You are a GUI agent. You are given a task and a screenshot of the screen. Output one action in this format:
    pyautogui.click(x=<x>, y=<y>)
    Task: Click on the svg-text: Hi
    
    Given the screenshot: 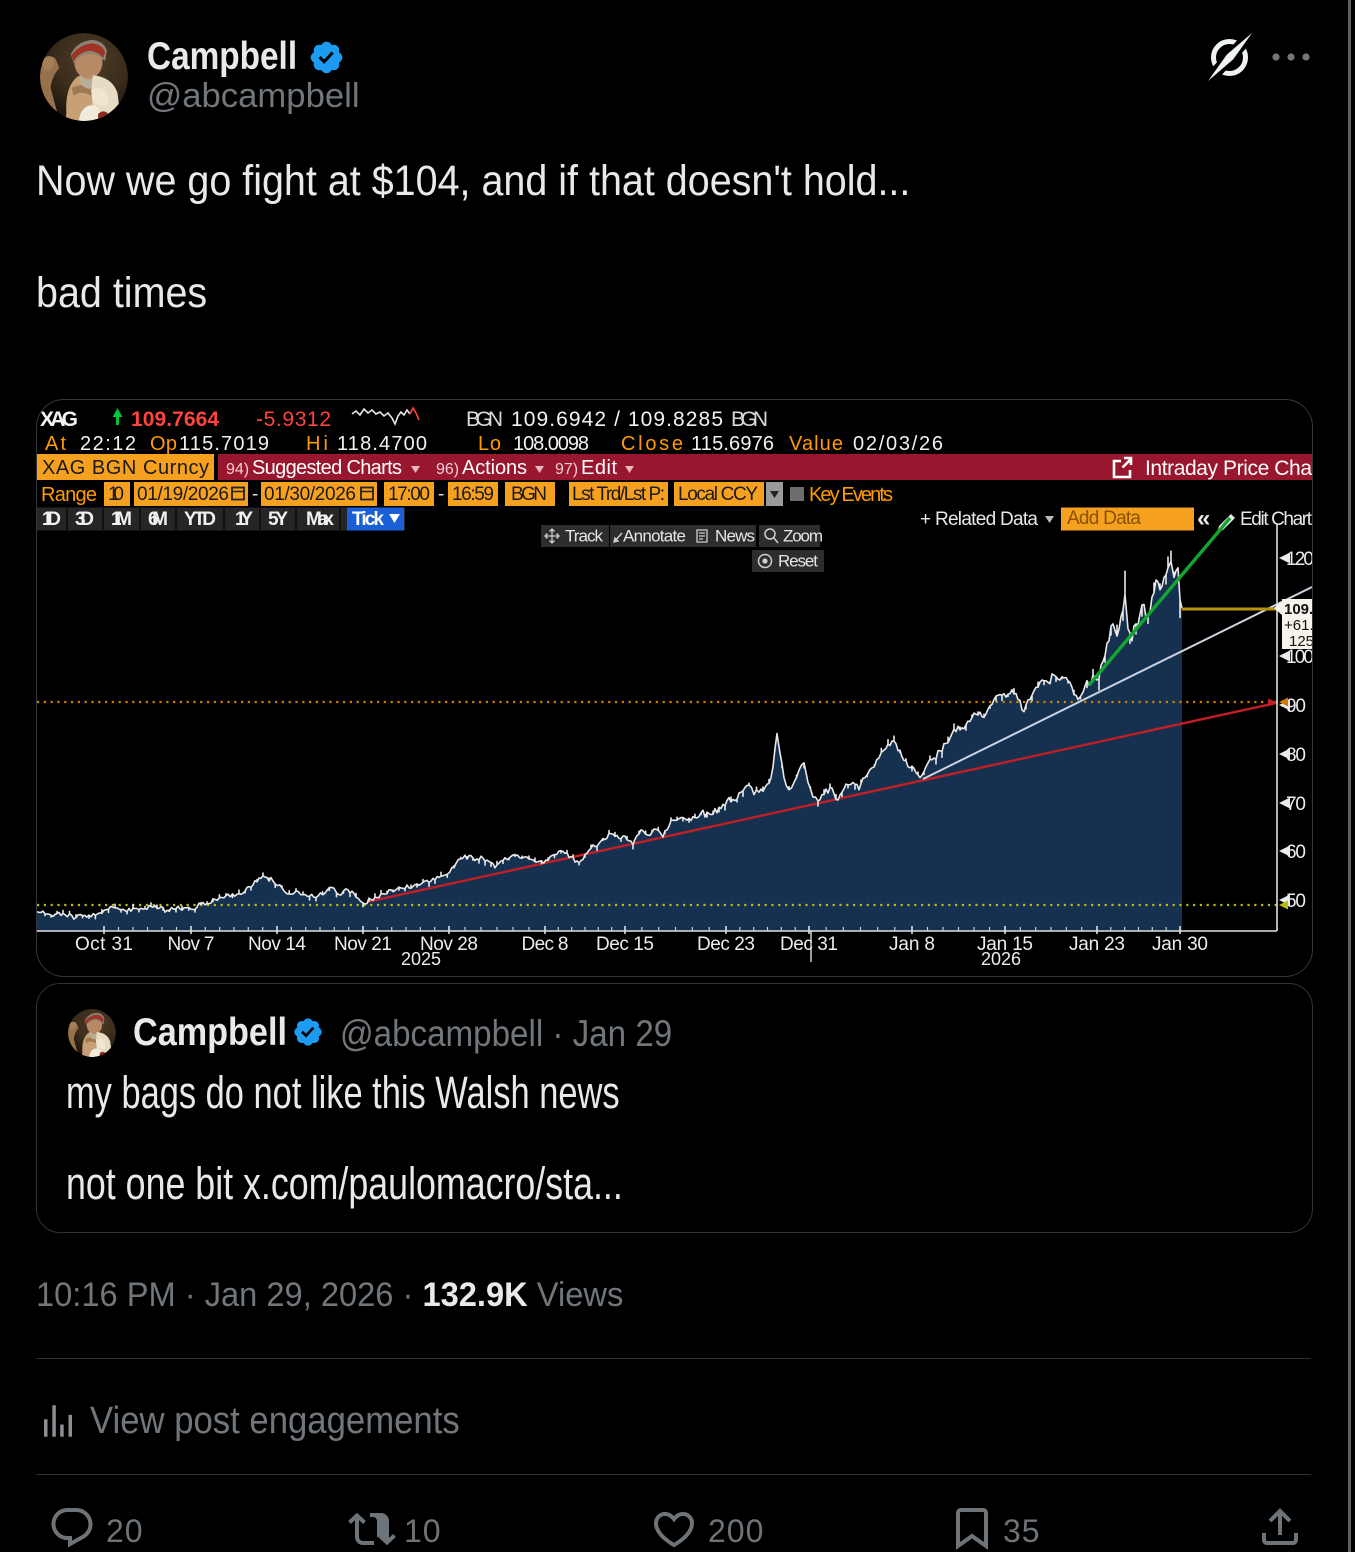 What is the action you would take?
    pyautogui.click(x=317, y=444)
    